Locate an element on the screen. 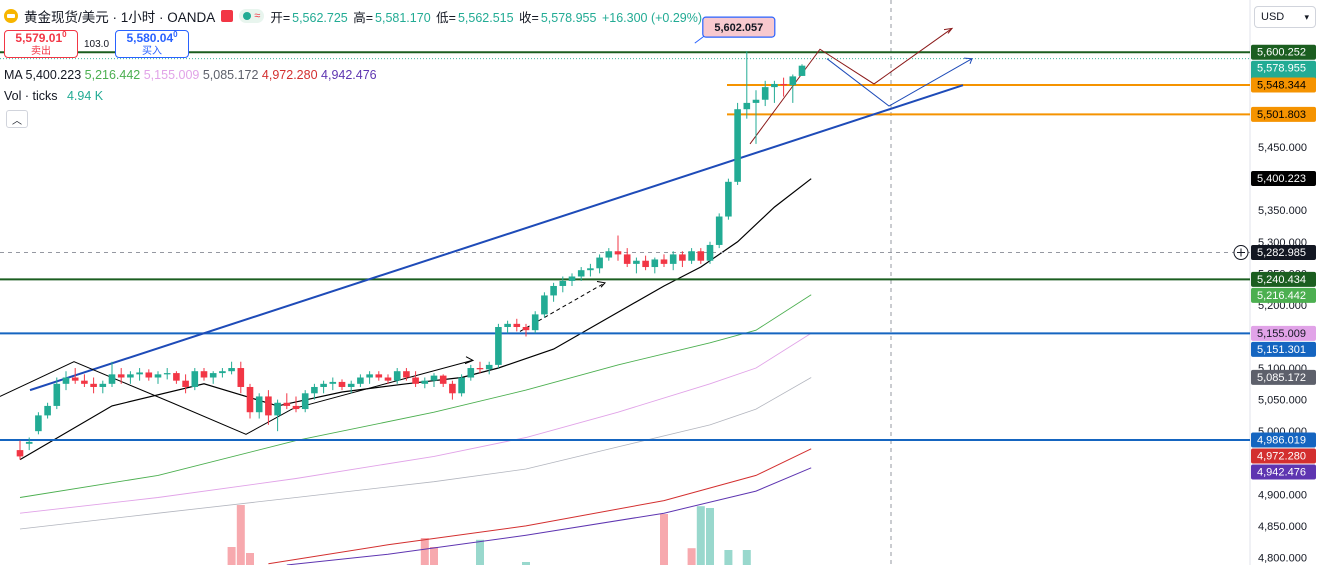  collapse-legend-button: ︿ is located at coordinates (17, 119).